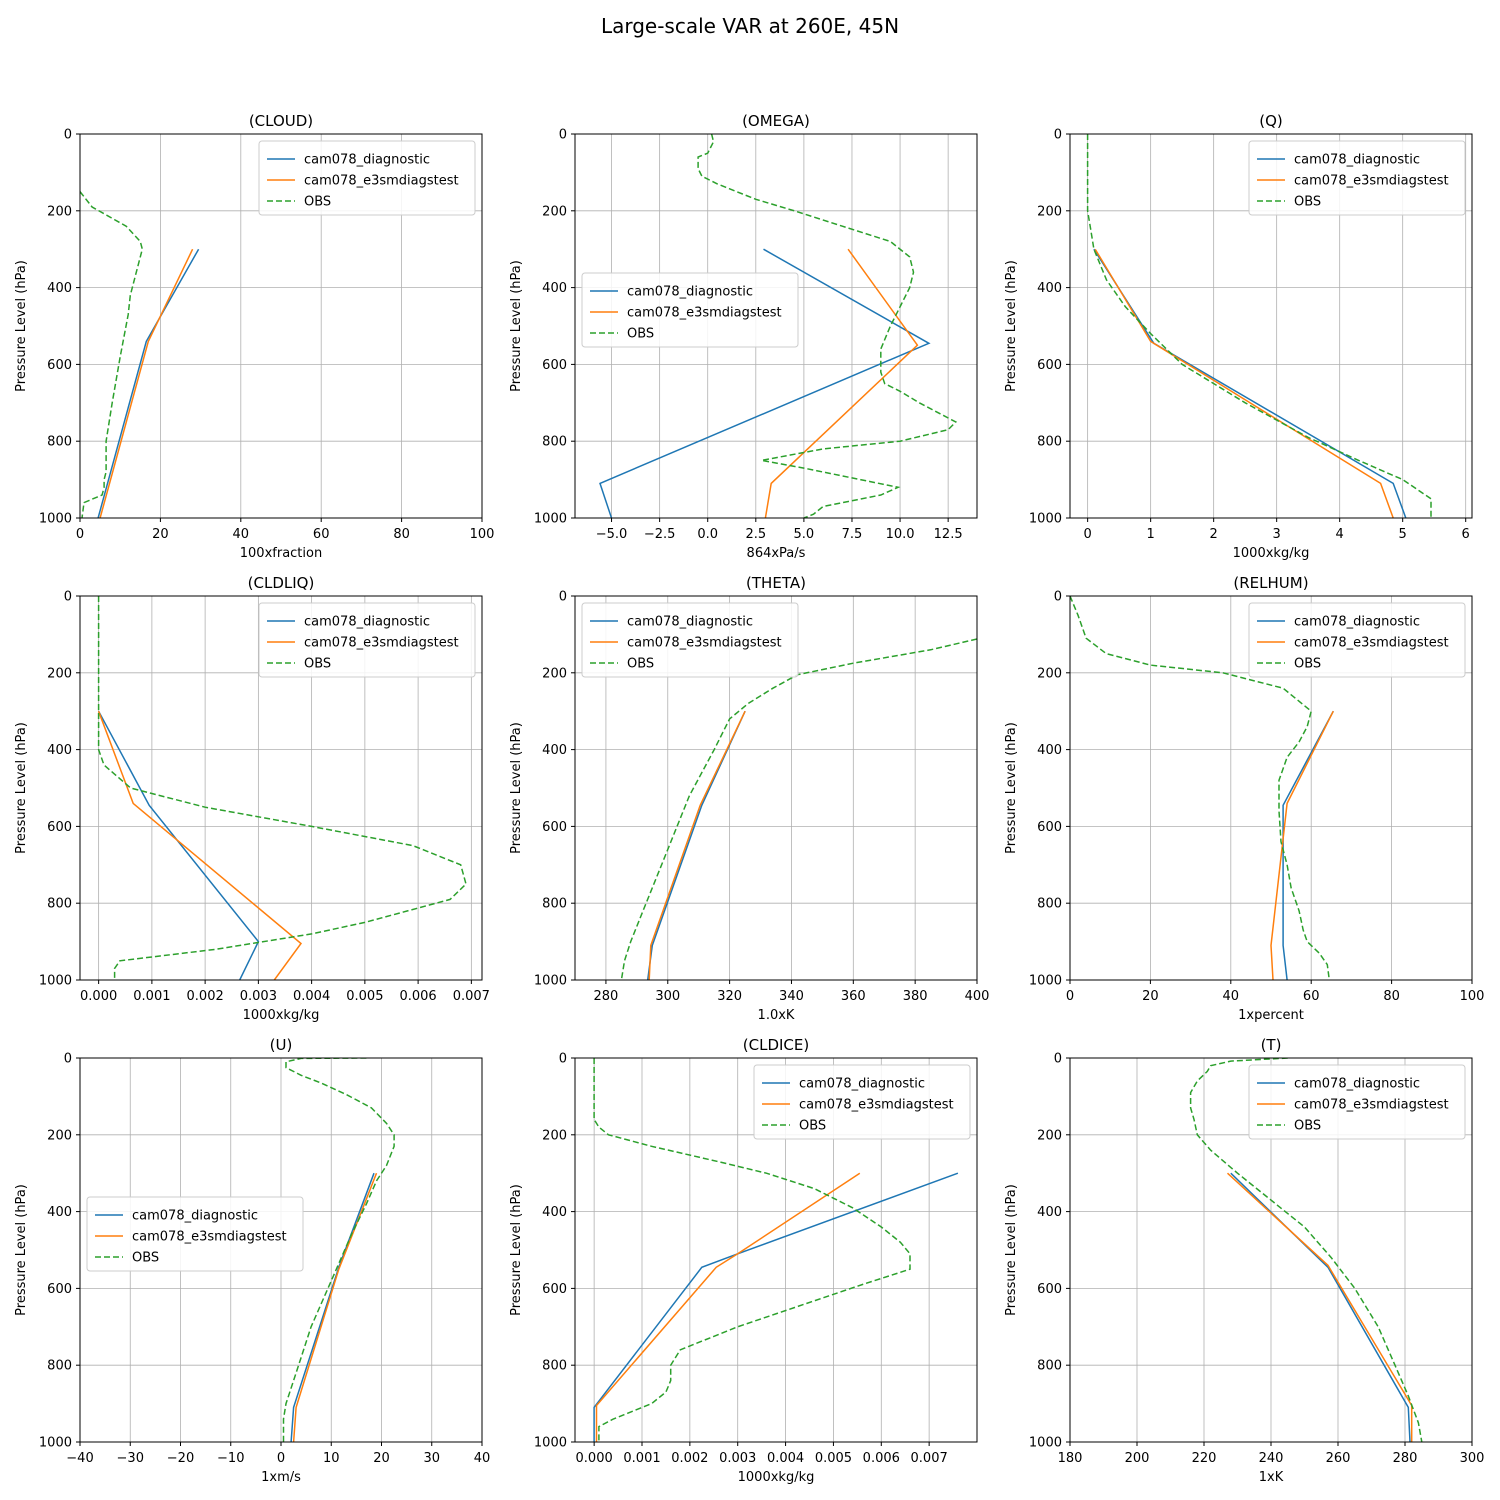 The height and width of the screenshot is (1500, 1500). Describe the element at coordinates (852, 534) in the screenshot. I see `x-tick-label: 7.5` at that location.